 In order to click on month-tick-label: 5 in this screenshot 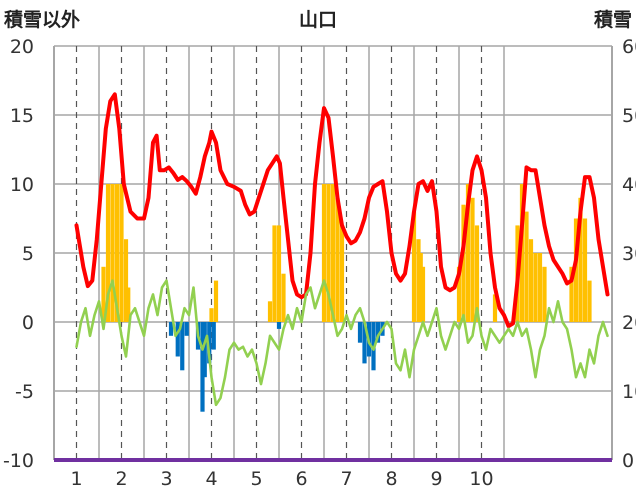, I will do `click(256, 479)`.